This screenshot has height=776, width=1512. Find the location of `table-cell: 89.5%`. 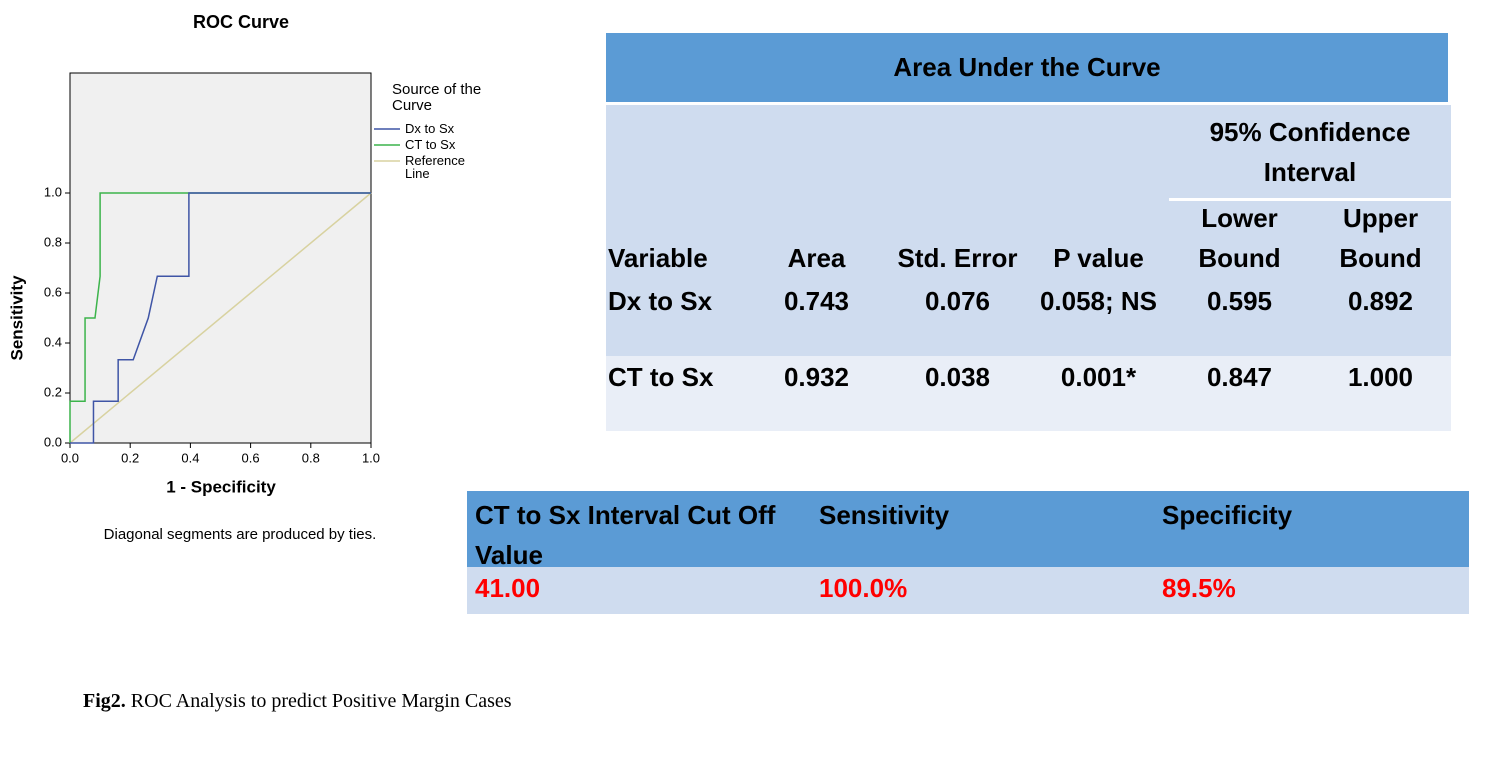

table-cell: 89.5% is located at coordinates (1313, 592).